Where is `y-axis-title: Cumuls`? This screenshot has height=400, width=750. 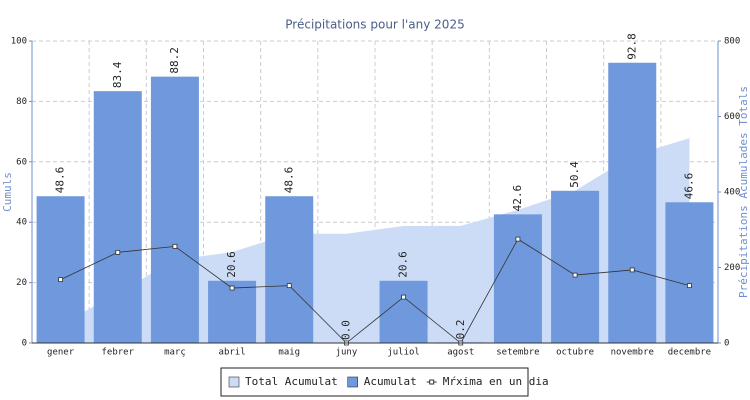 y-axis-title: Cumuls is located at coordinates (7, 192).